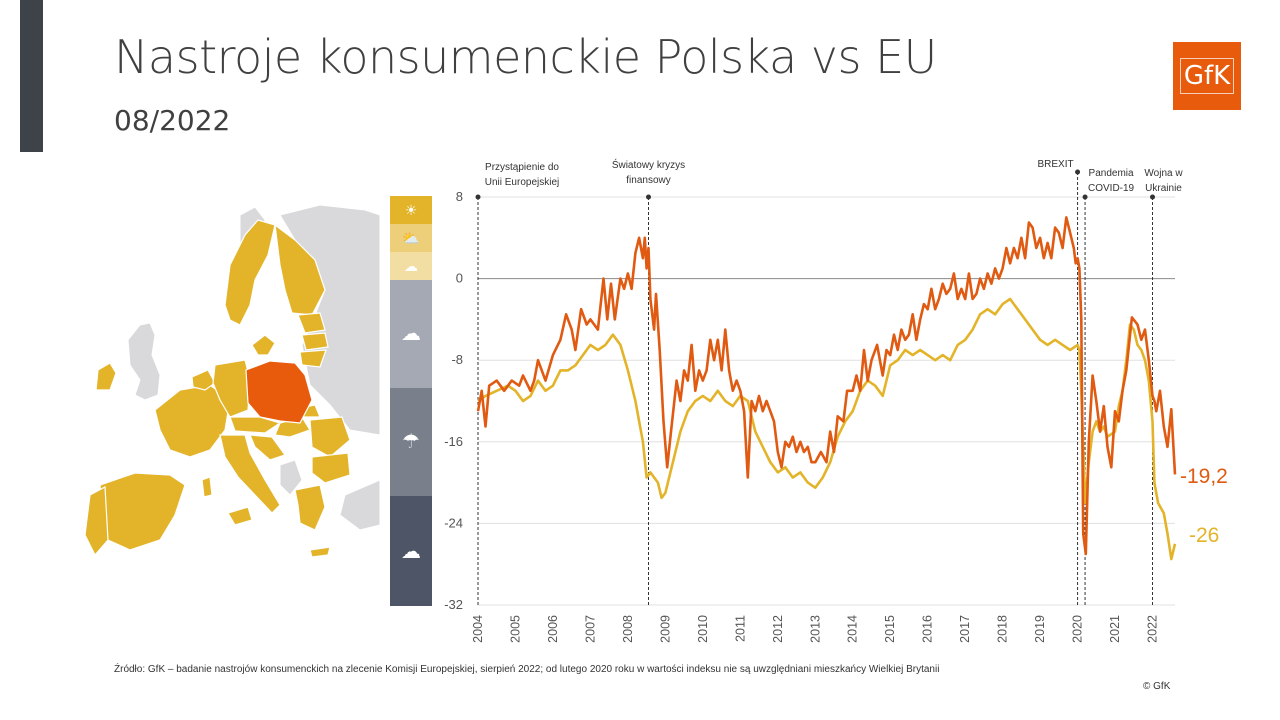 The width and height of the screenshot is (1280, 720). What do you see at coordinates (890, 629) in the screenshot?
I see `x-tick-label: 2015` at bounding box center [890, 629].